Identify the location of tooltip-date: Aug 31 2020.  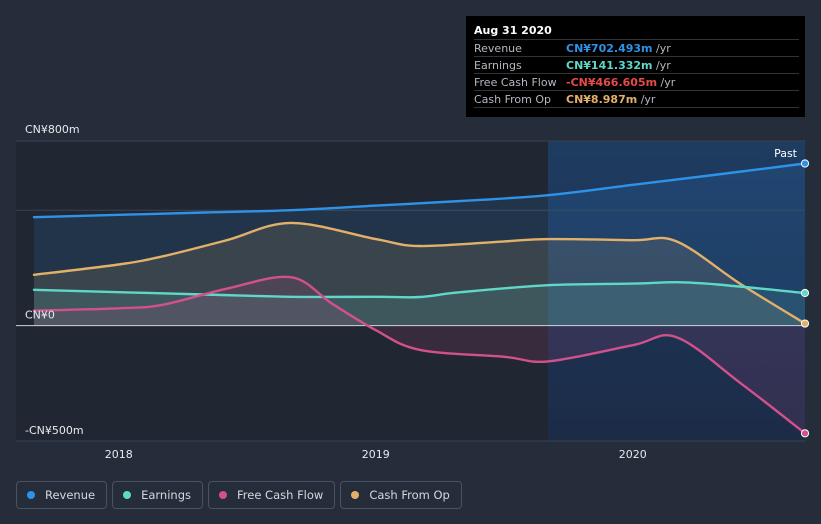
(513, 30).